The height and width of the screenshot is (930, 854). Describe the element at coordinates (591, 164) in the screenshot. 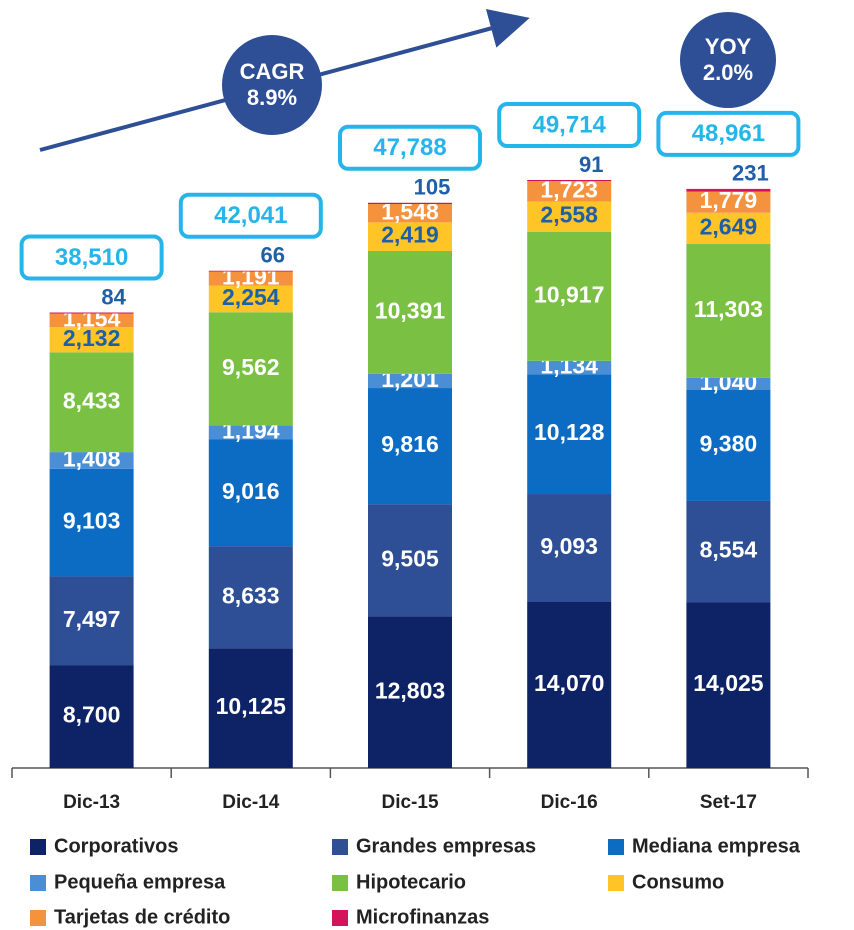

I see `value-label: 91` at that location.